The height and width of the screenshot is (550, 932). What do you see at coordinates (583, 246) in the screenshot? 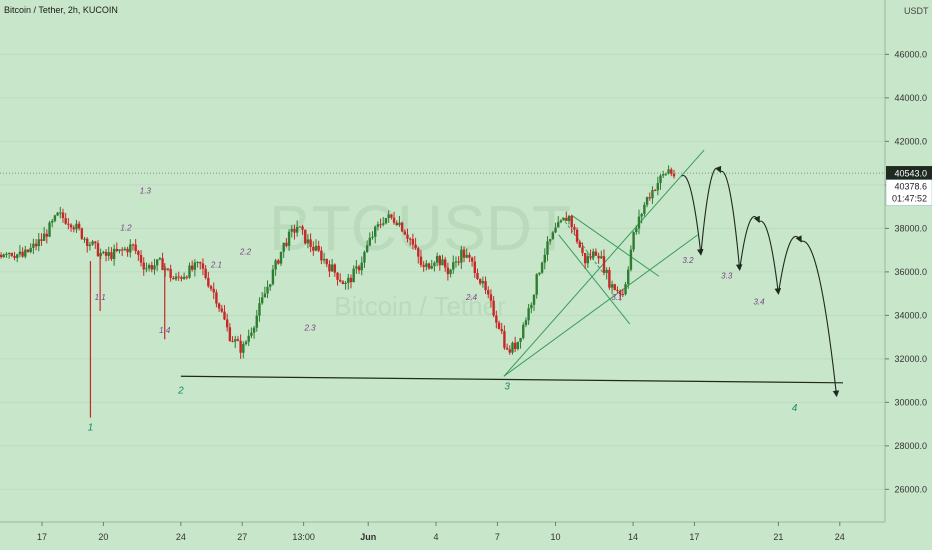
I see `flag-inner-dashed` at bounding box center [583, 246].